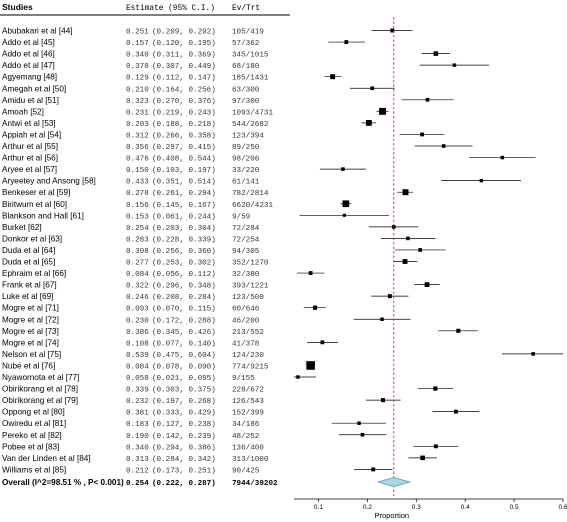 This screenshot has height=522, width=567. I want to click on header-studies: Studies, so click(17, 7).